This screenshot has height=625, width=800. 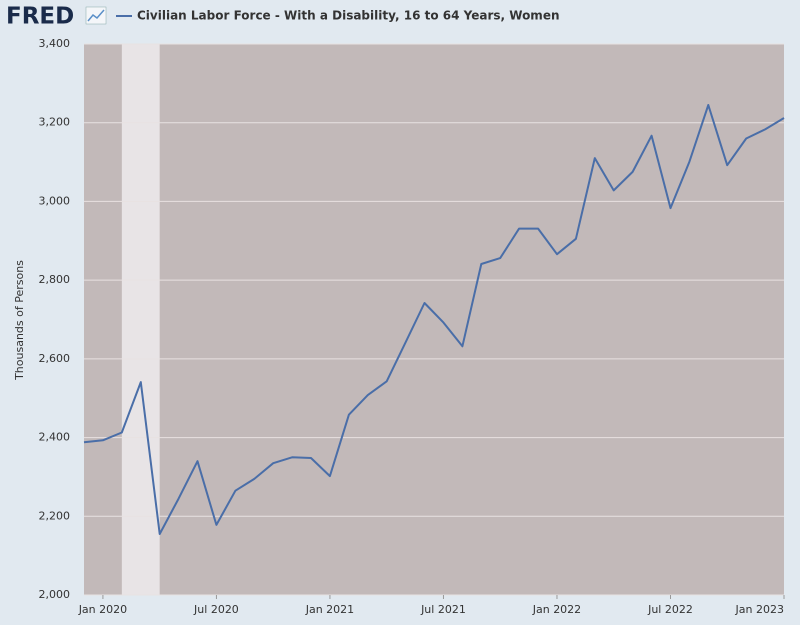 What do you see at coordinates (216, 609) in the screenshot?
I see `x-tick-label: Jul 2020` at bounding box center [216, 609].